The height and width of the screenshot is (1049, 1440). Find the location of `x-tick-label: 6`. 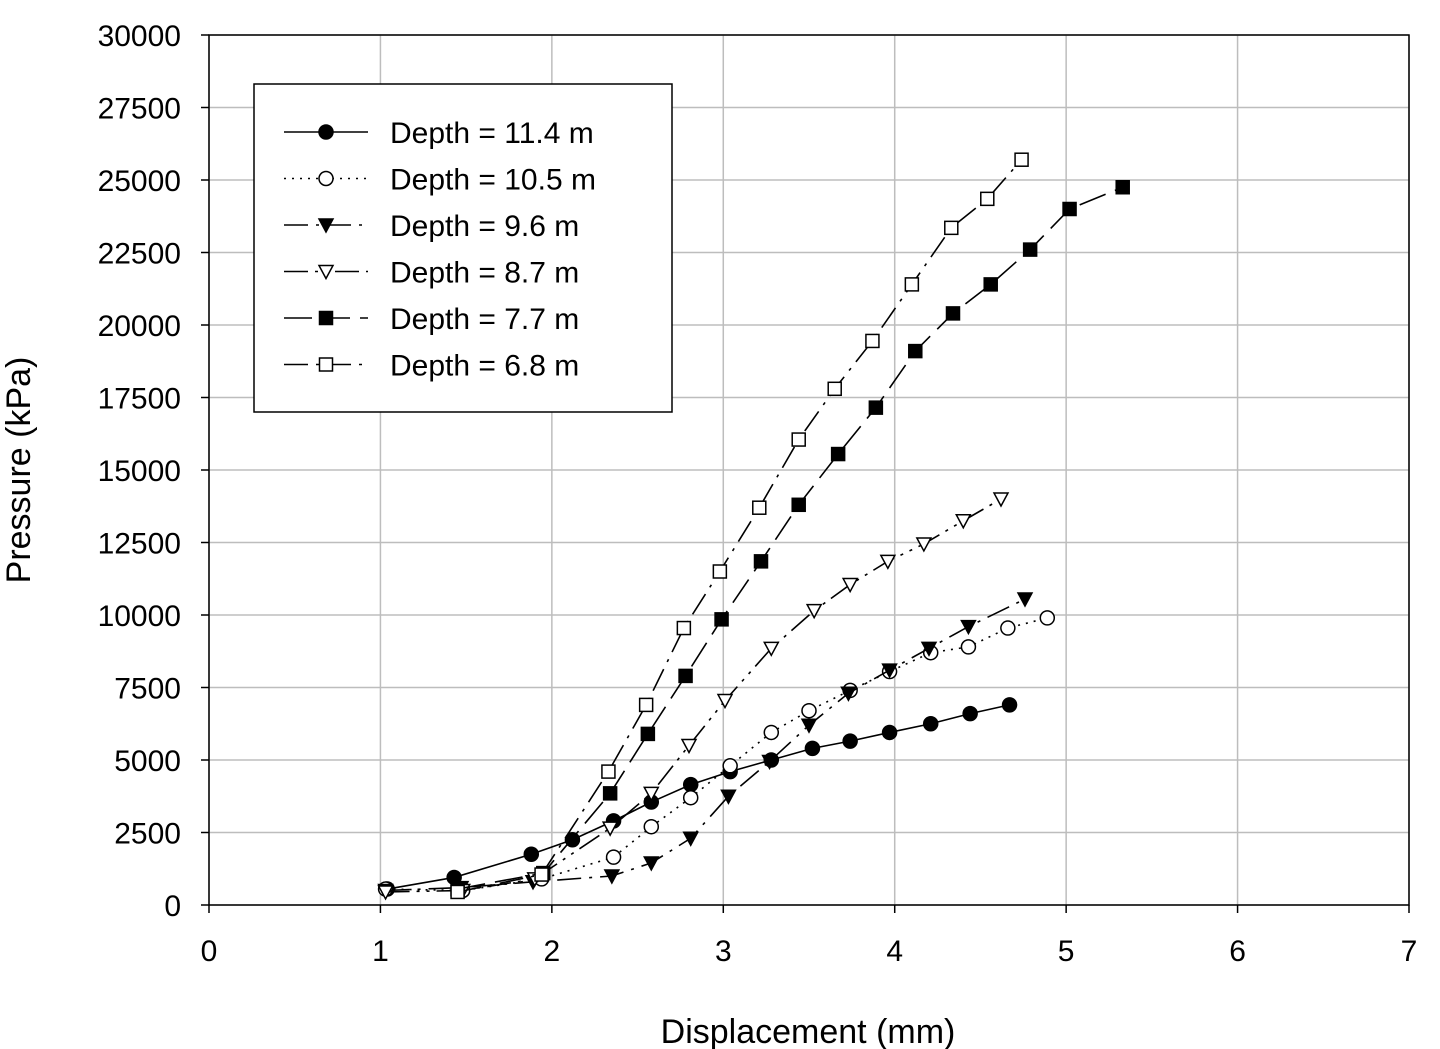

x-tick-label: 6 is located at coordinates (1237, 951).